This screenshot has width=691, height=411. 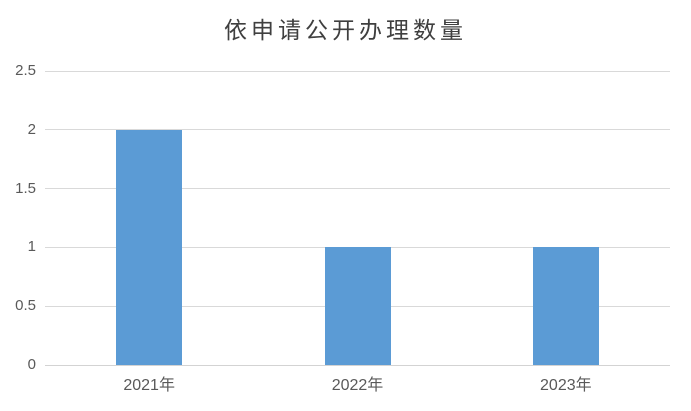 What do you see at coordinates (566, 385) in the screenshot?
I see `x-axis-category-label: 2023年` at bounding box center [566, 385].